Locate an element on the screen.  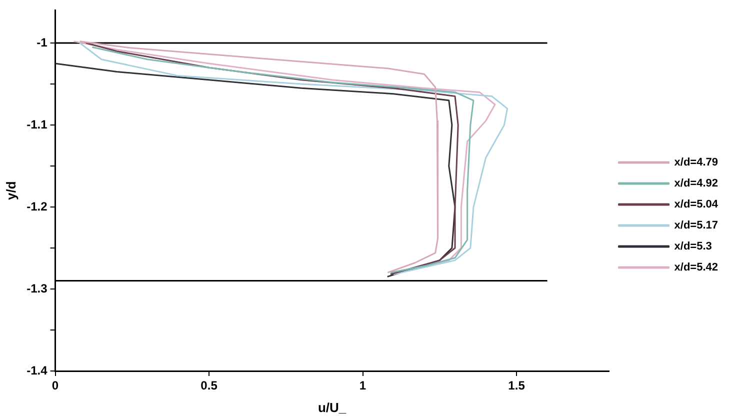
y-tick-label: -1.4 is located at coordinates (37, 370).